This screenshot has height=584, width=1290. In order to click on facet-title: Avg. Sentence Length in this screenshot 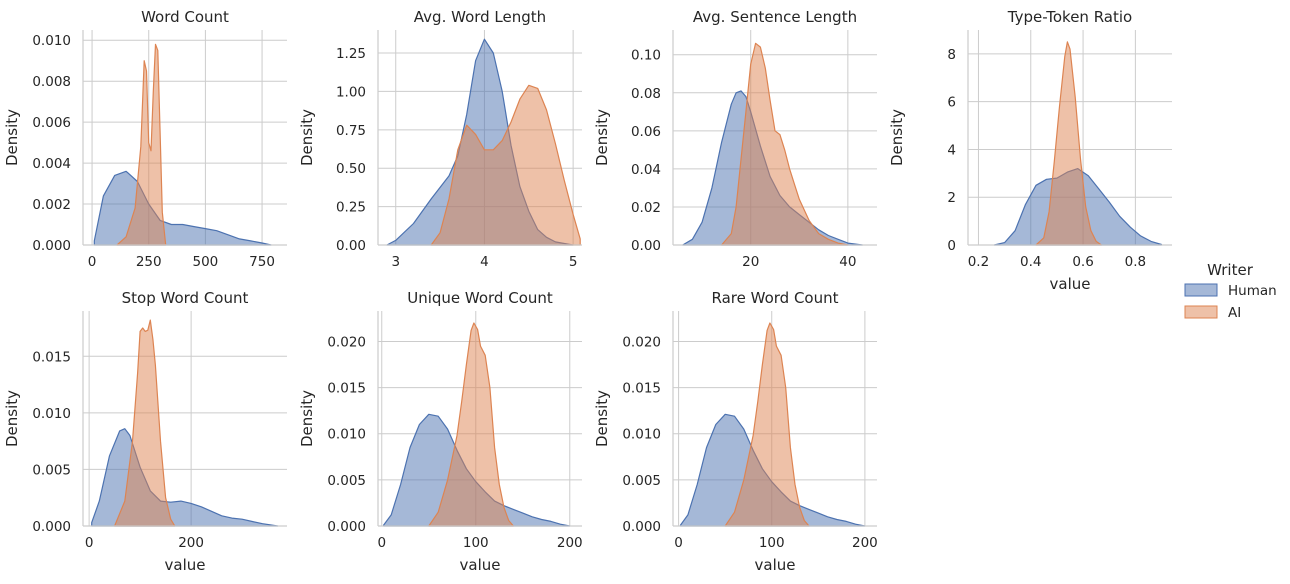, I will do `click(775, 17)`.